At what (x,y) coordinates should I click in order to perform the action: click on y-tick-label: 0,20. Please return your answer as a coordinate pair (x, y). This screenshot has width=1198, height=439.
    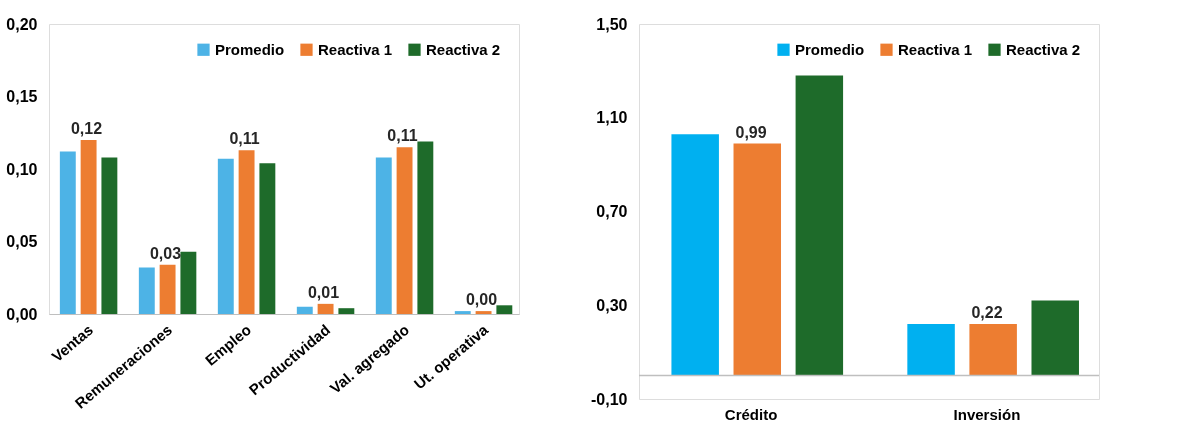
    Looking at the image, I should click on (22, 24).